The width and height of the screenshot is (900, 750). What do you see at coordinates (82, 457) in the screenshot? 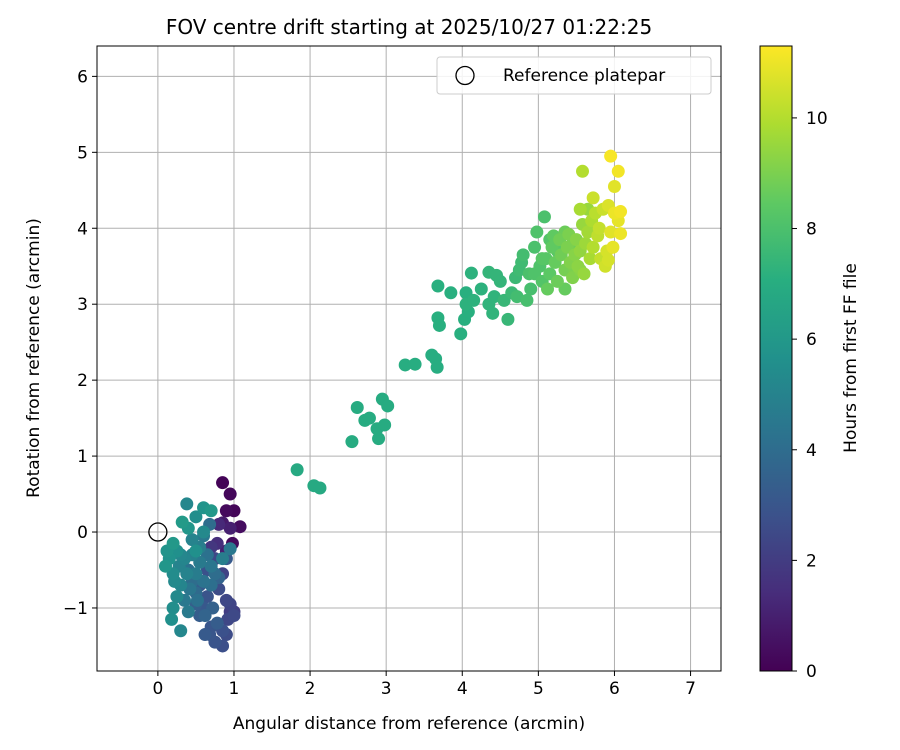
I see `y-tick-label: 1` at bounding box center [82, 457].